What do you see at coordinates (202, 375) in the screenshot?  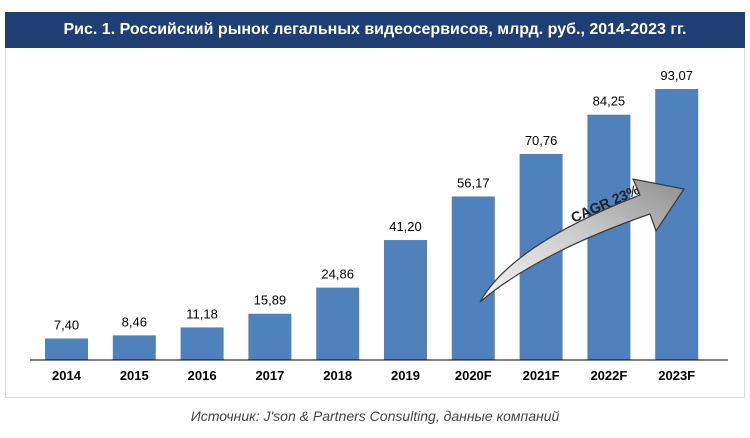 I see `tick-label-2016: 2016` at bounding box center [202, 375].